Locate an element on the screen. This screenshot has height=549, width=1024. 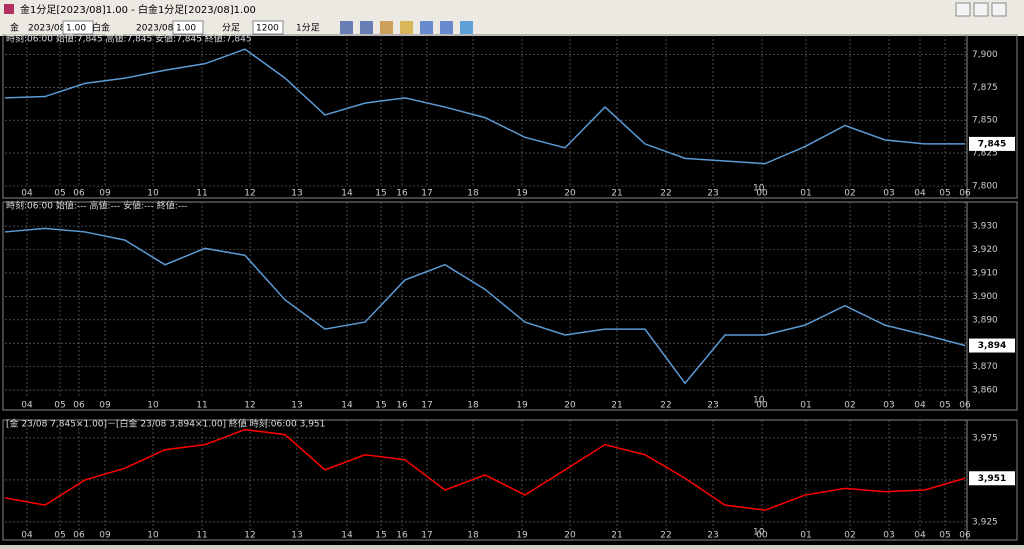
toolbar-item: 1分足 is located at coordinates (308, 28).